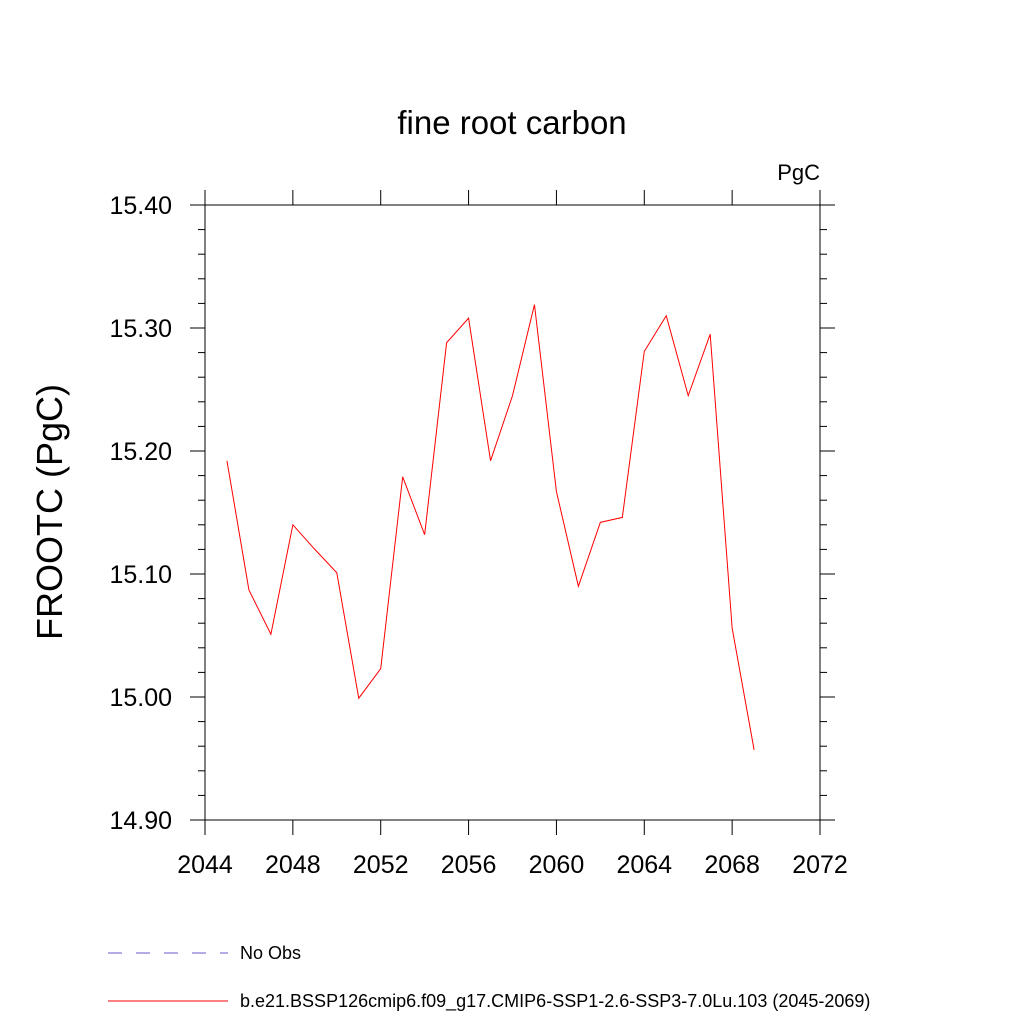  Describe the element at coordinates (381, 865) in the screenshot. I see `x-tick-label: 2052` at that location.